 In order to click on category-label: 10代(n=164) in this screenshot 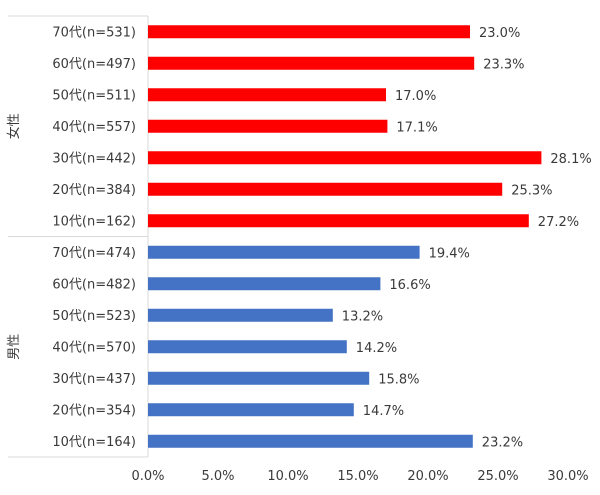, I will do `click(94, 442)`.